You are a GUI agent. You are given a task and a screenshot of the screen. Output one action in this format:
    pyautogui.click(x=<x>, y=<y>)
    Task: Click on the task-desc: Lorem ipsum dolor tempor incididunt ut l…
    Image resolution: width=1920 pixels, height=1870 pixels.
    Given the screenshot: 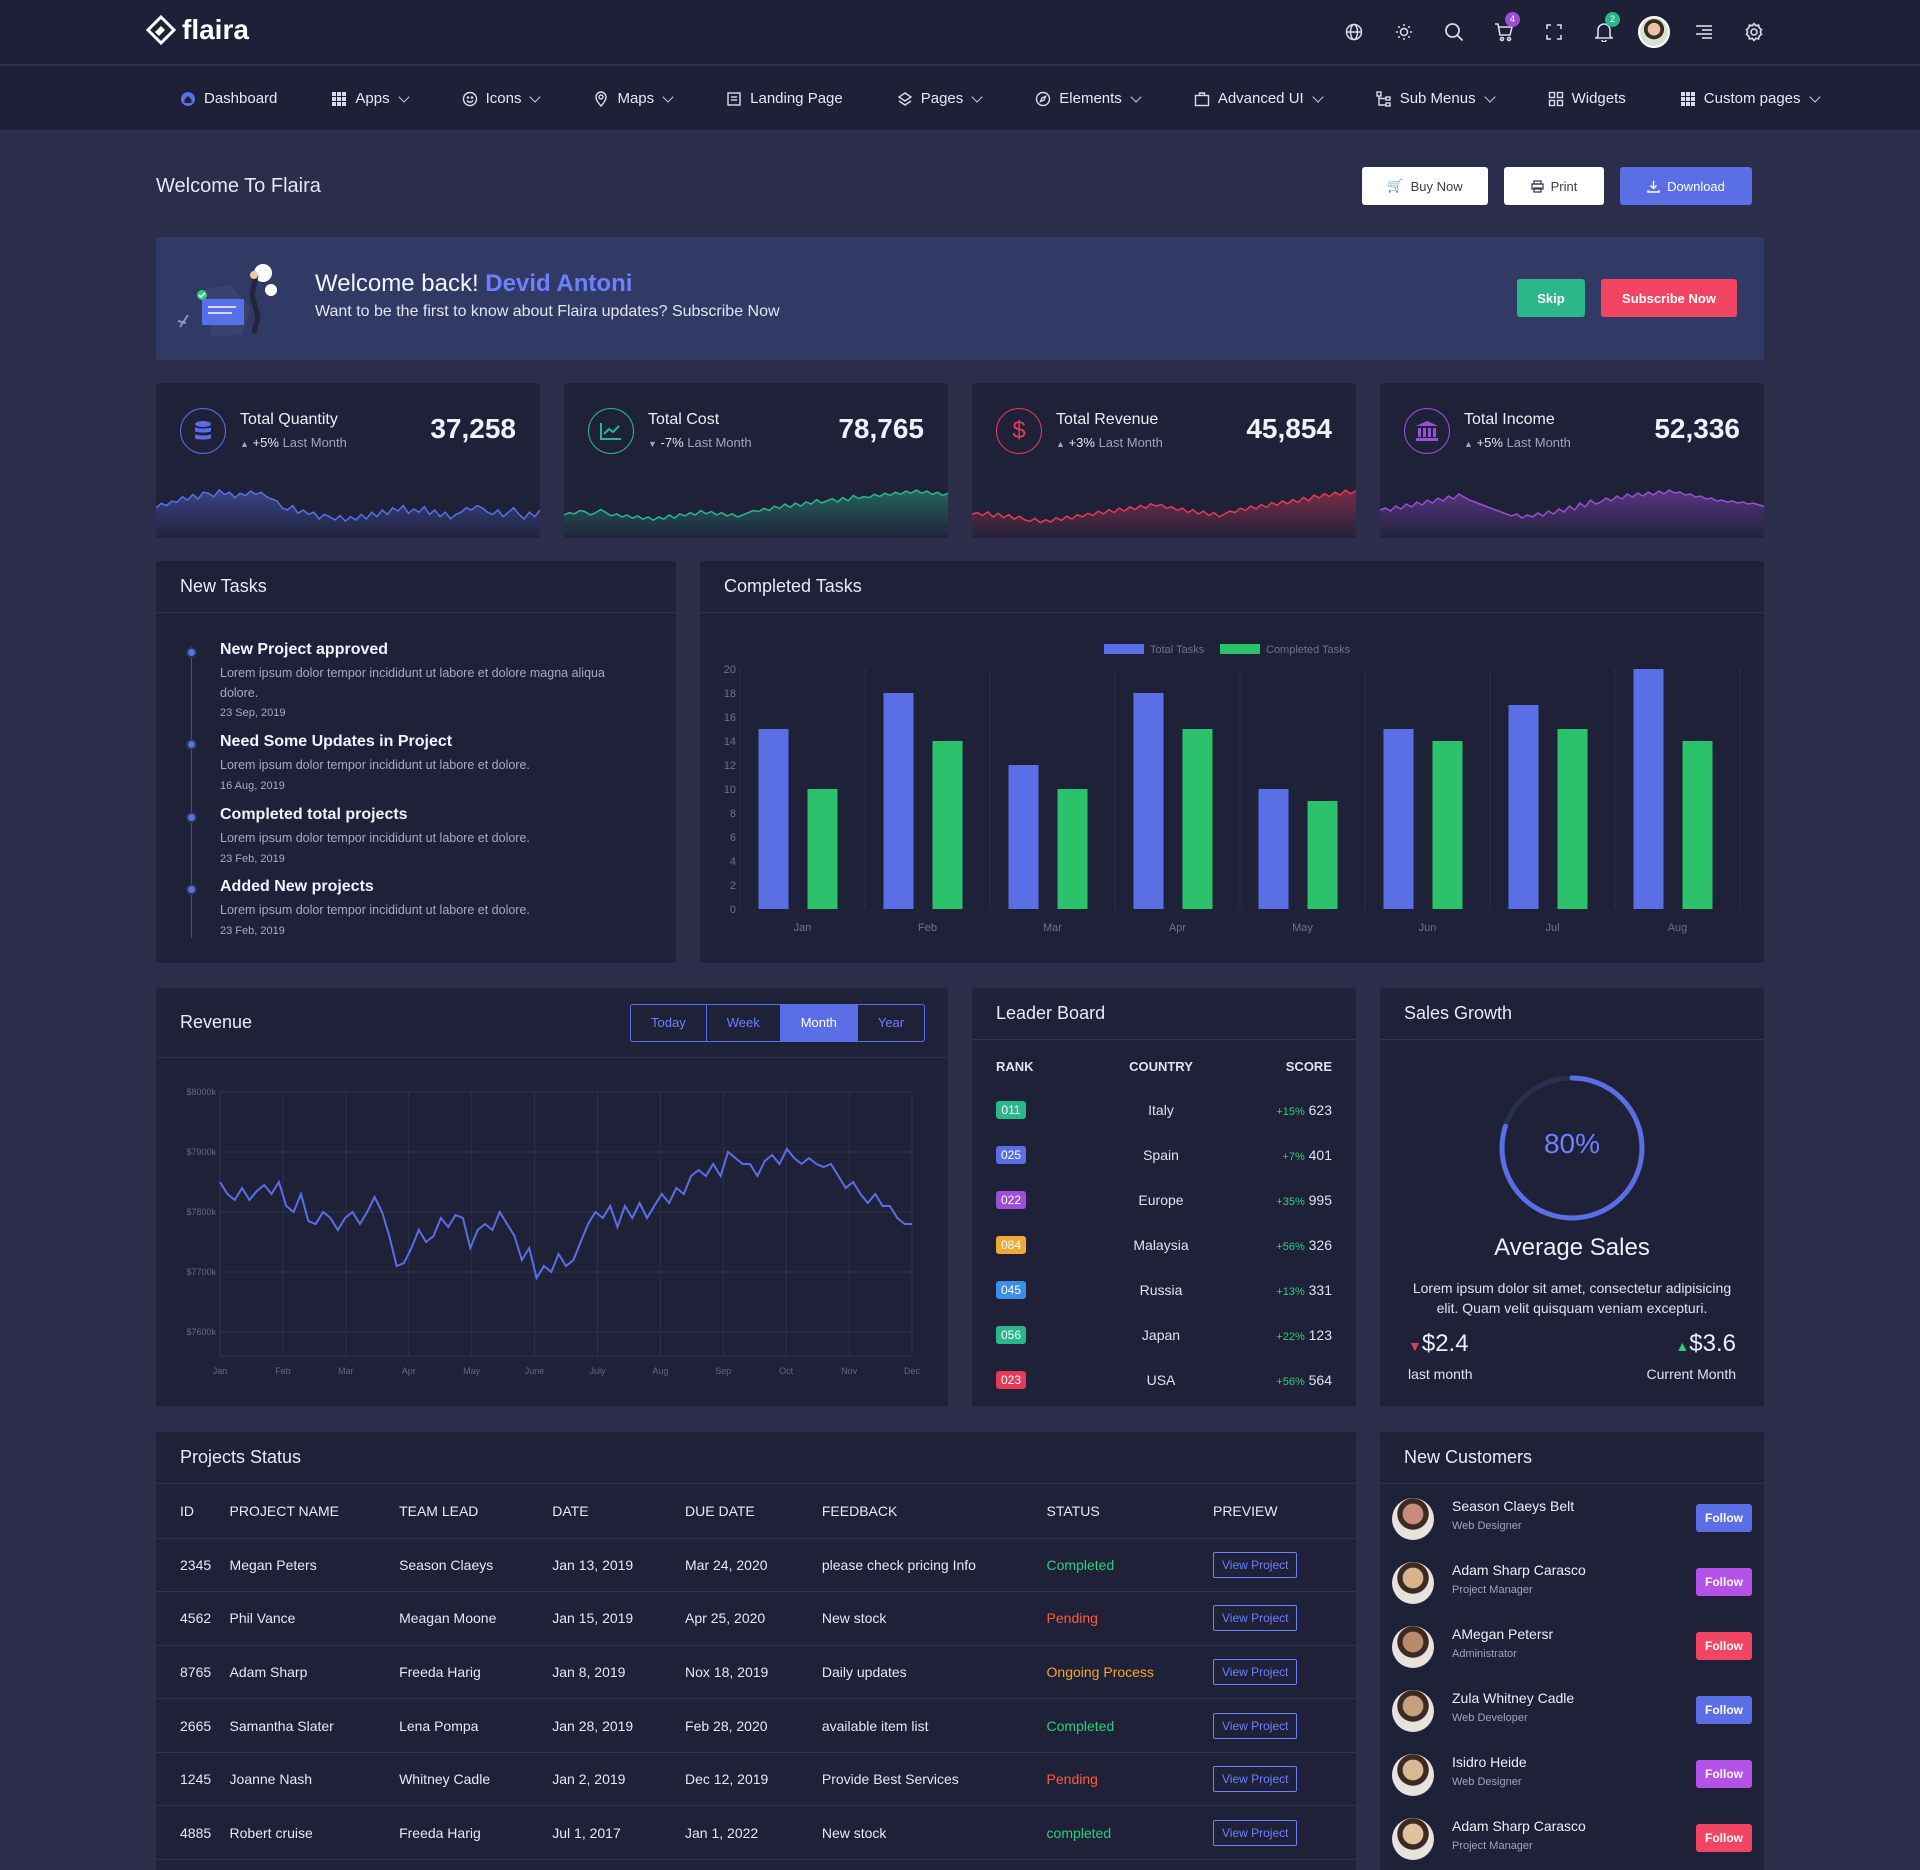 What is the action you would take?
    pyautogui.click(x=412, y=683)
    